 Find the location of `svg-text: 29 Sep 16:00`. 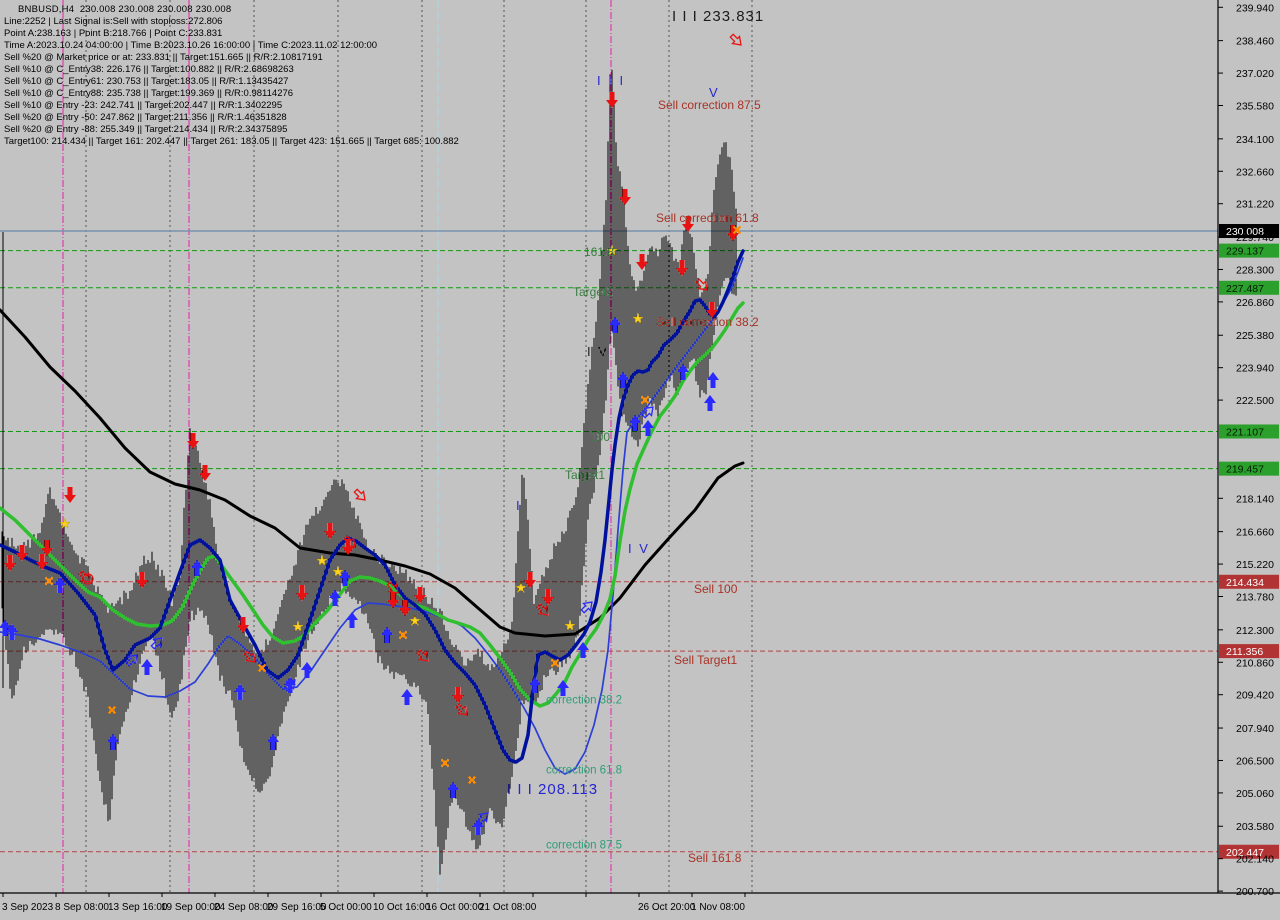

svg-text: 29 Sep 16:00 is located at coordinates (297, 907).